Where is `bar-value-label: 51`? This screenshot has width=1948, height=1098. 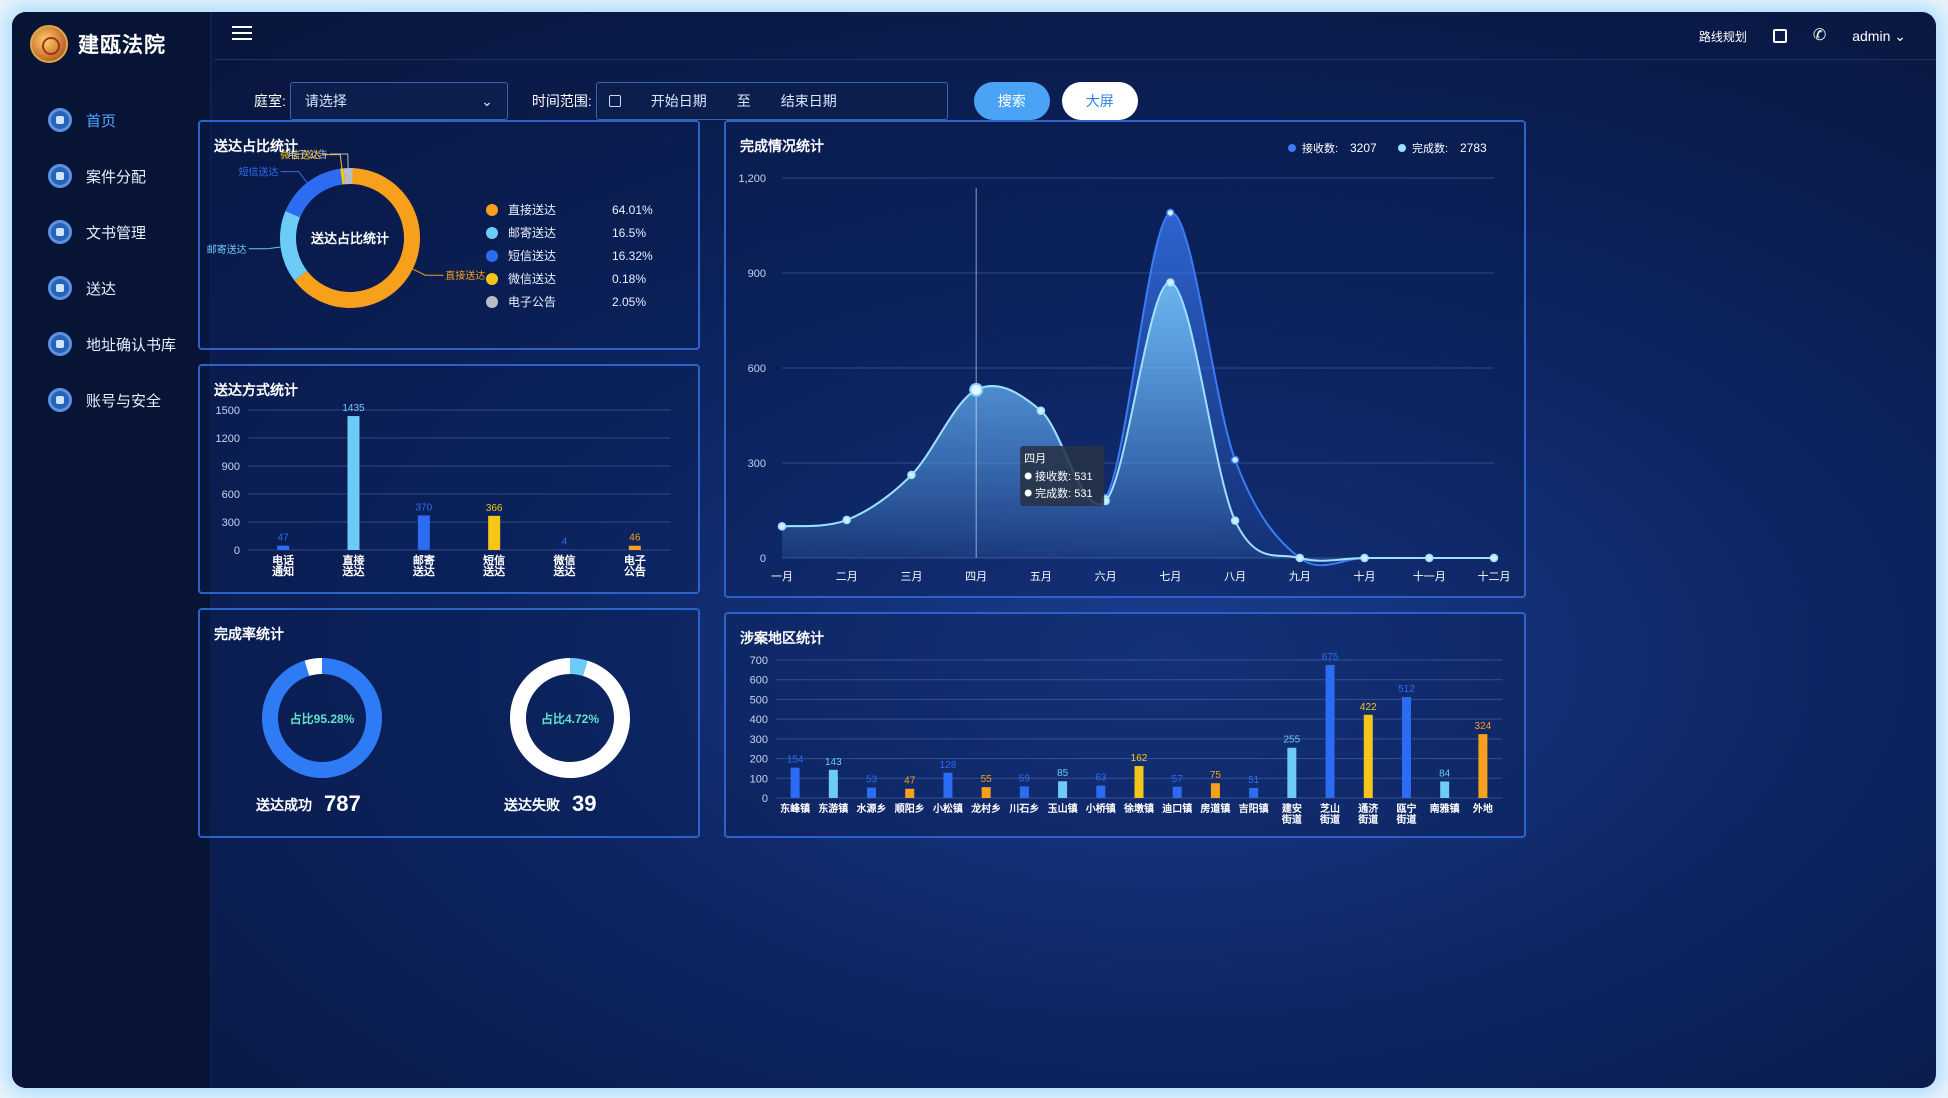 bar-value-label: 51 is located at coordinates (1254, 780).